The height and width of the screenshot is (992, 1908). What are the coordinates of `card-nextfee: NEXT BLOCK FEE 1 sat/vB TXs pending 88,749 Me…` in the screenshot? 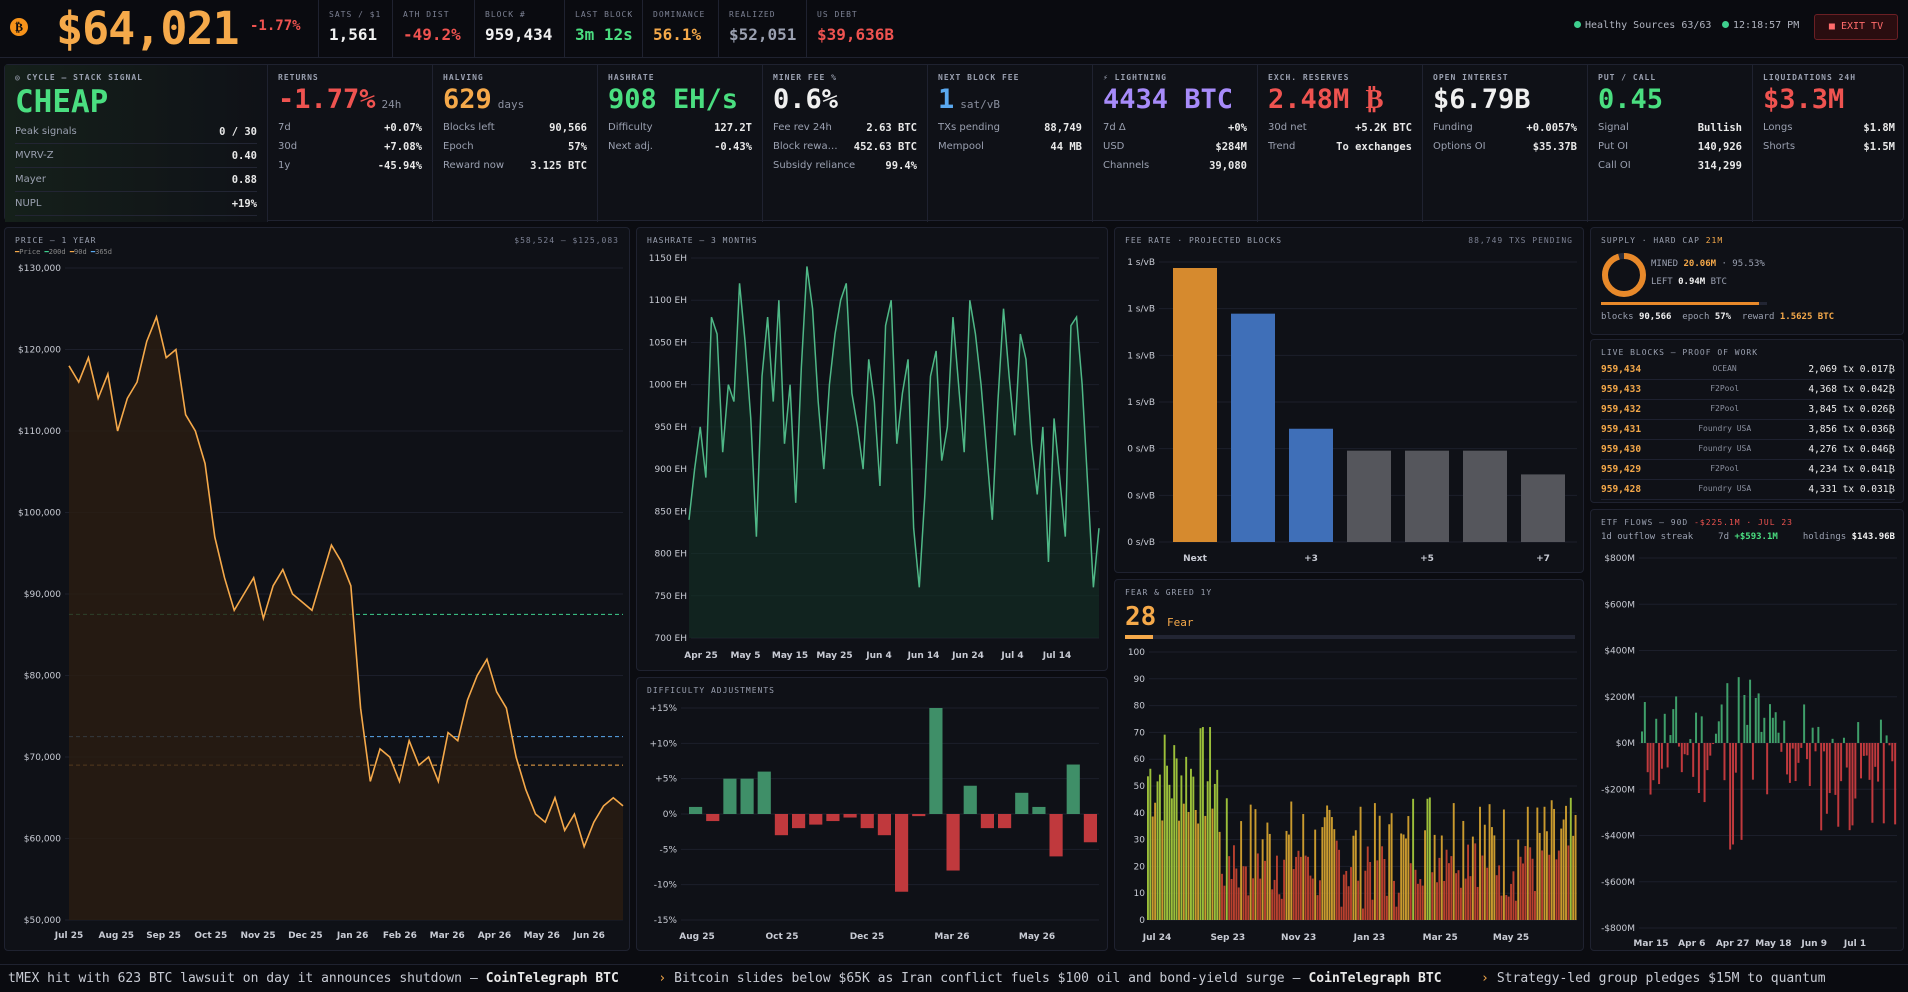 It's located at (1009, 143).